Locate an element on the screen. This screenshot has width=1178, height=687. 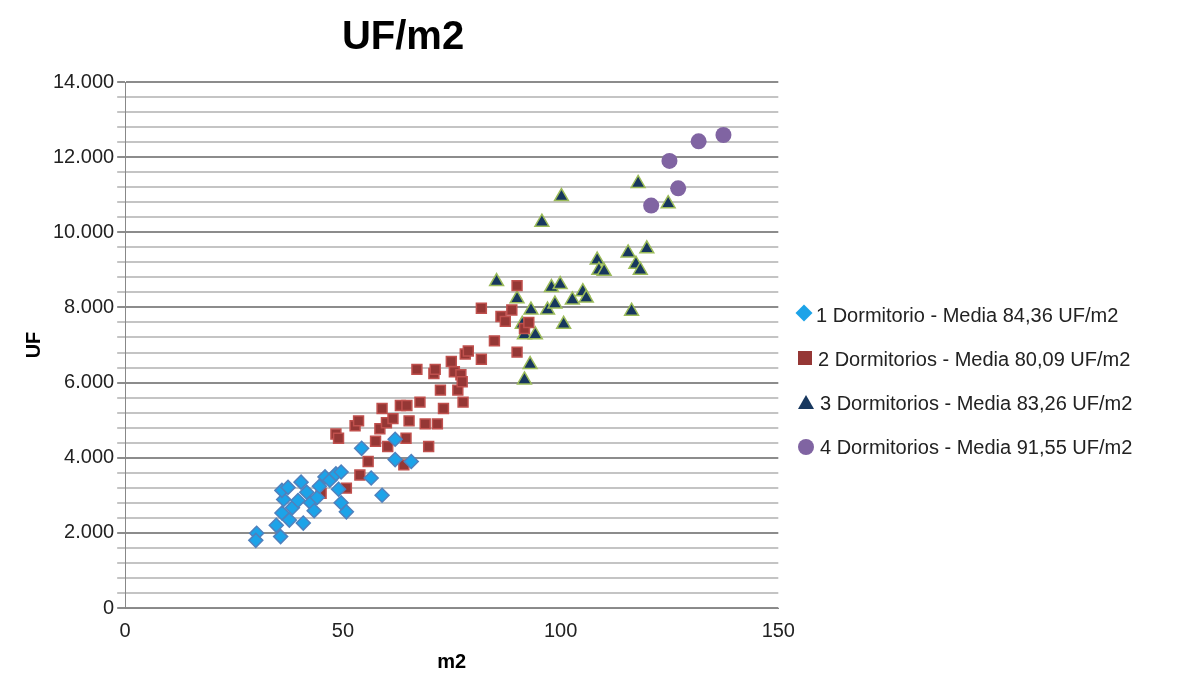
chart-title: UF/m2 is located at coordinates (403, 35).